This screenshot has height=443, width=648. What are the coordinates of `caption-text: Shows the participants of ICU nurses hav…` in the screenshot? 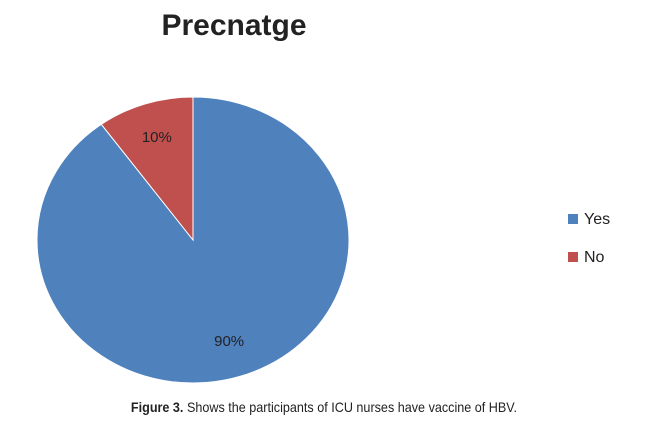 It's located at (352, 407).